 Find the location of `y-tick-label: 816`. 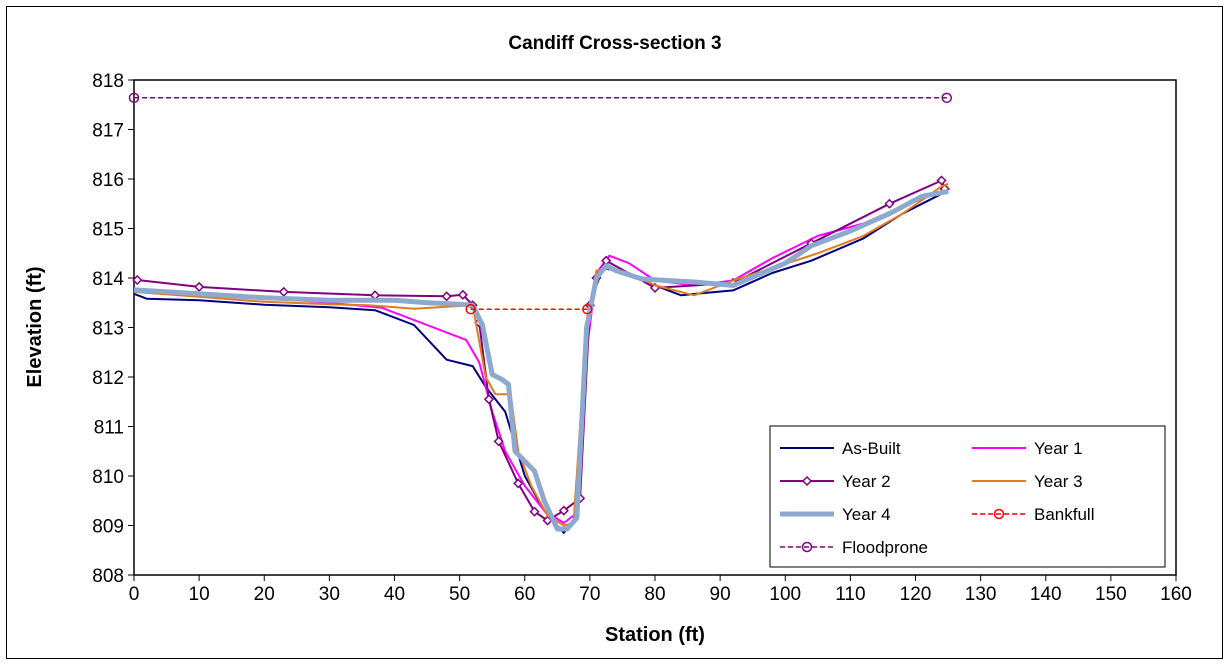

y-tick-label: 816 is located at coordinates (108, 180).